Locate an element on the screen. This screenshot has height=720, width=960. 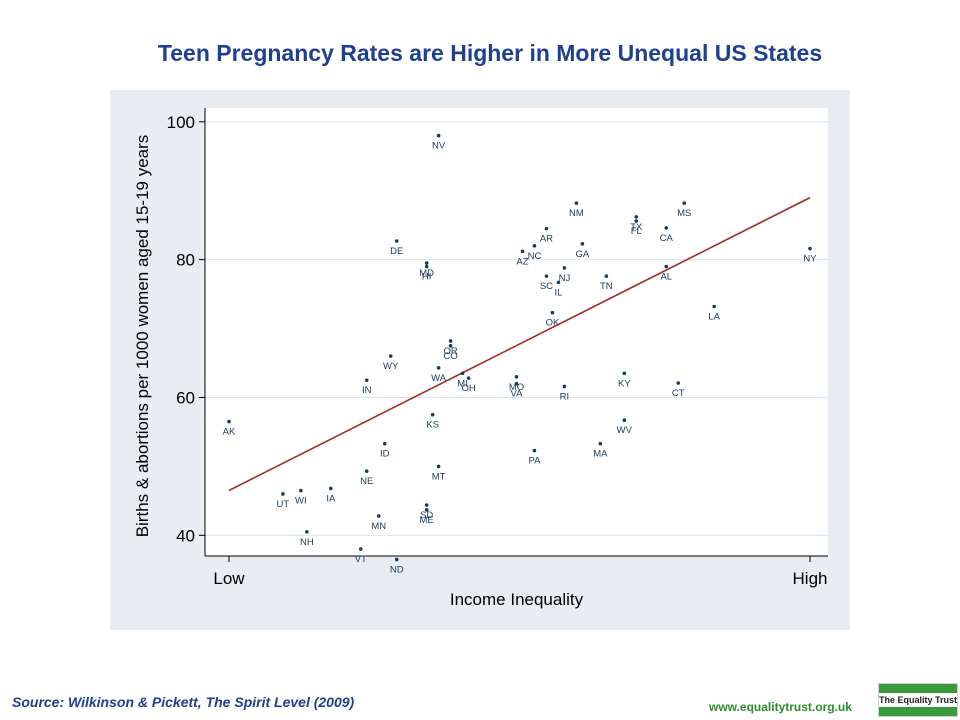
point-label: CO is located at coordinates (450, 356).